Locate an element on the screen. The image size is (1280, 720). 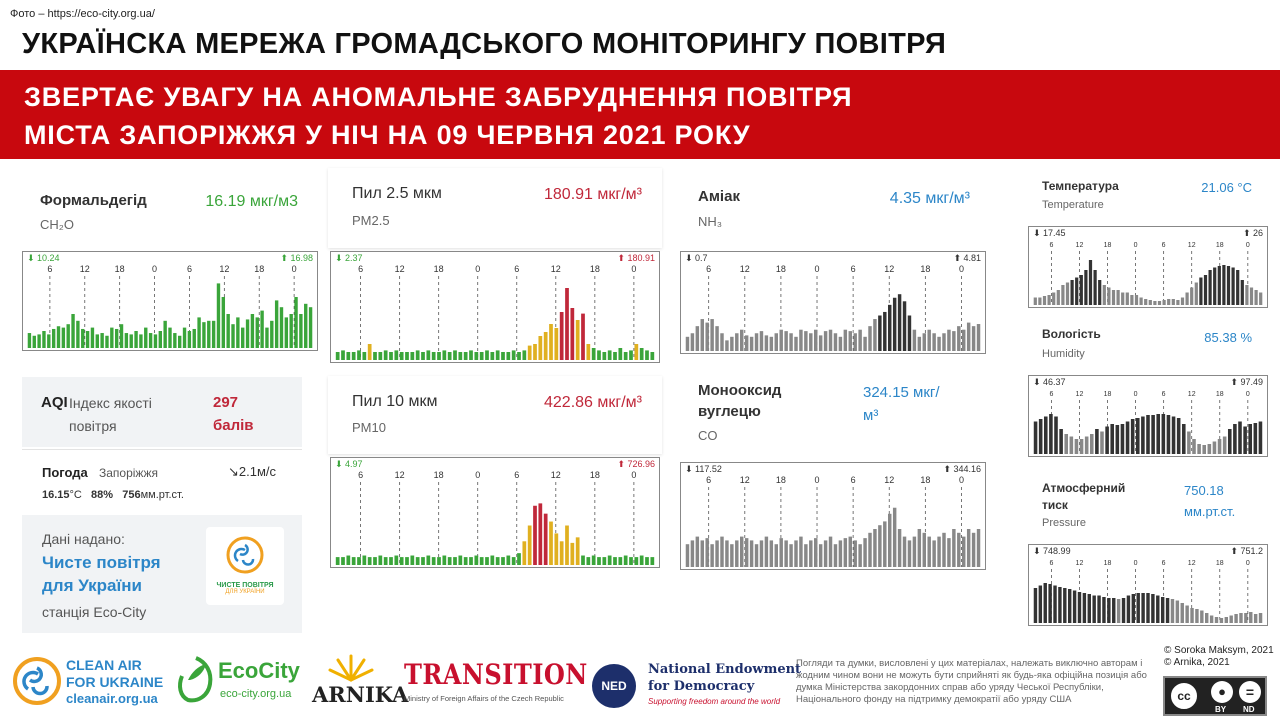
pm25-value: 180.91 мкг/м³ is located at coordinates (593, 194).